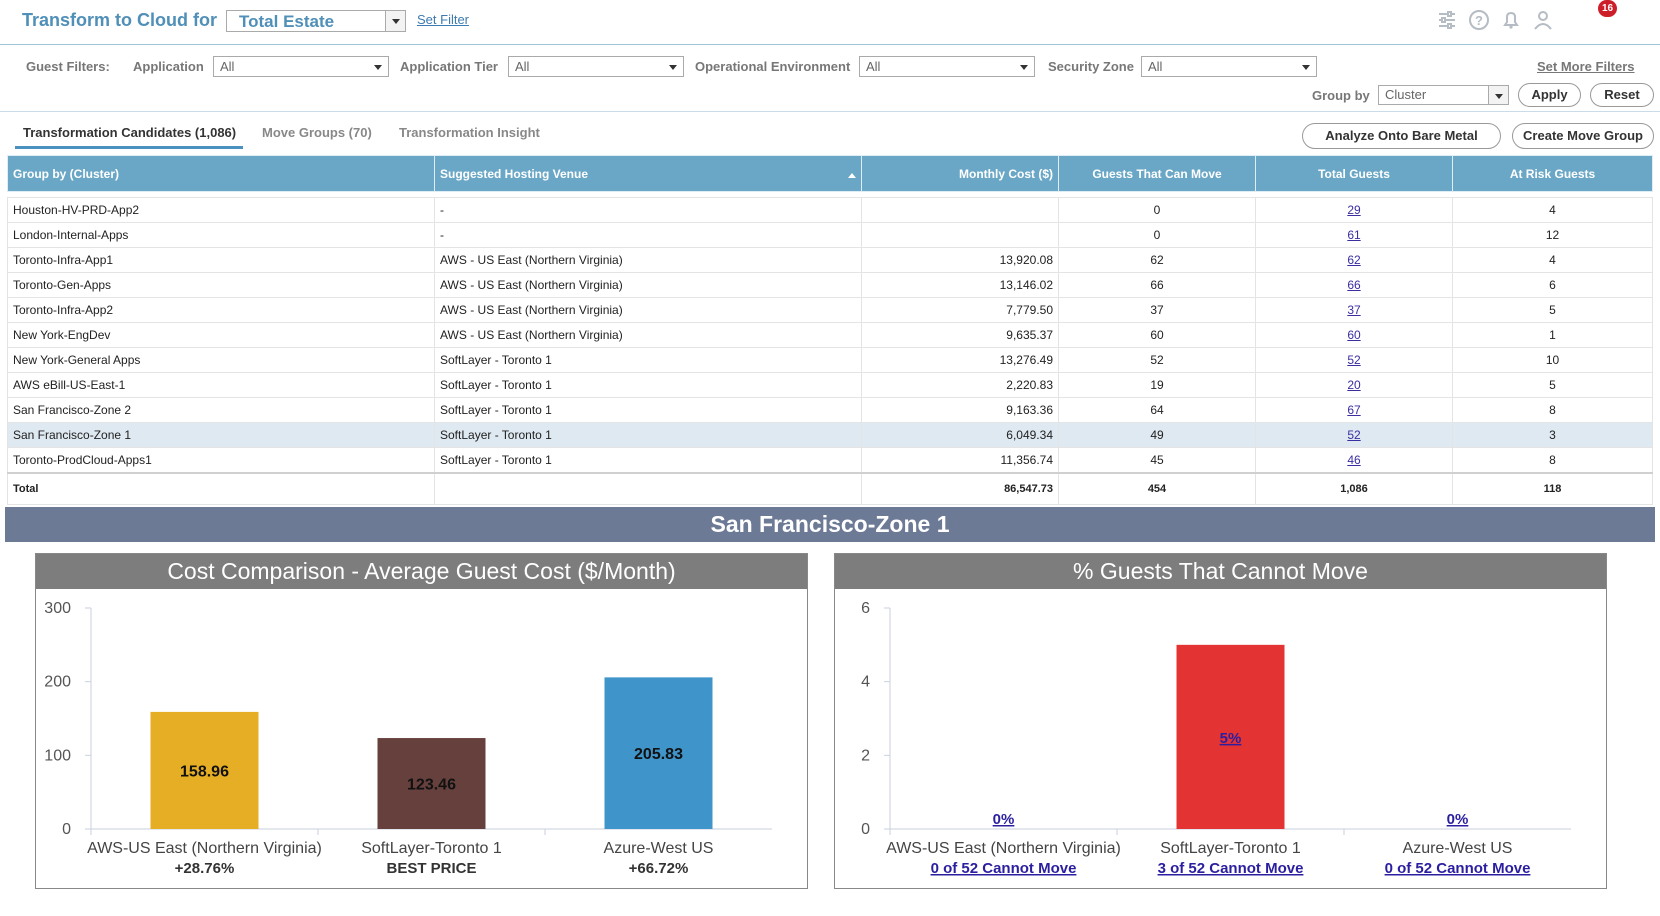  What do you see at coordinates (960, 173) in the screenshot?
I see `column-header-monthly-cost: Monthly Cost ($)` at bounding box center [960, 173].